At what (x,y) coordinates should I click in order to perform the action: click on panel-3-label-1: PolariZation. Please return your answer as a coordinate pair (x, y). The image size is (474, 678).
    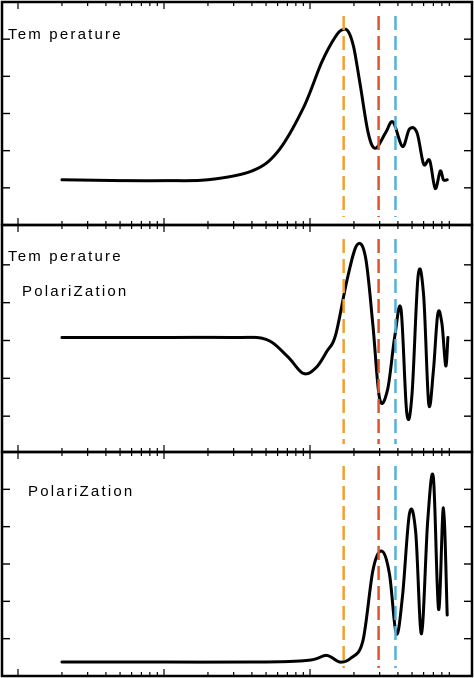
    Looking at the image, I should click on (81, 491).